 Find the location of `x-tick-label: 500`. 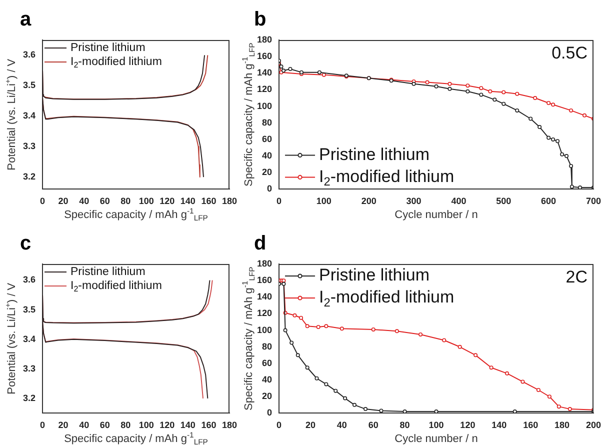

x-tick-label: 500 is located at coordinates (504, 201).